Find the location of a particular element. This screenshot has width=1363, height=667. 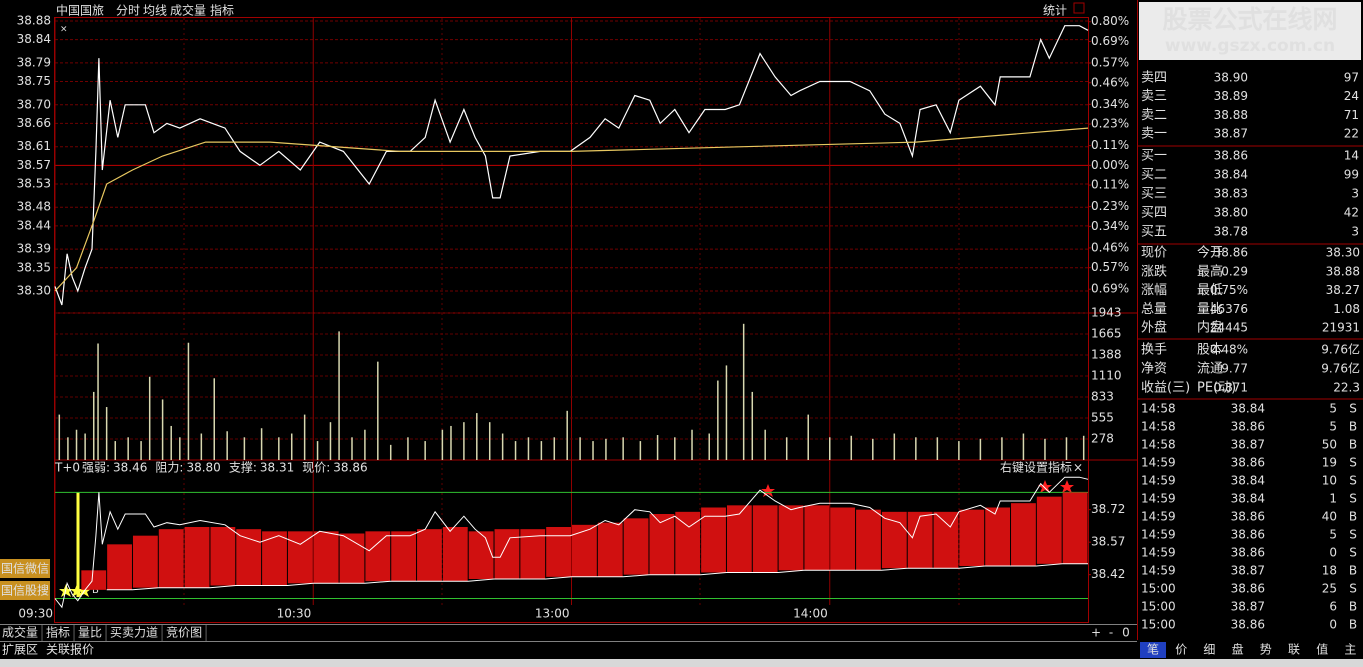

active-tab-bg is located at coordinates (1153, 650).